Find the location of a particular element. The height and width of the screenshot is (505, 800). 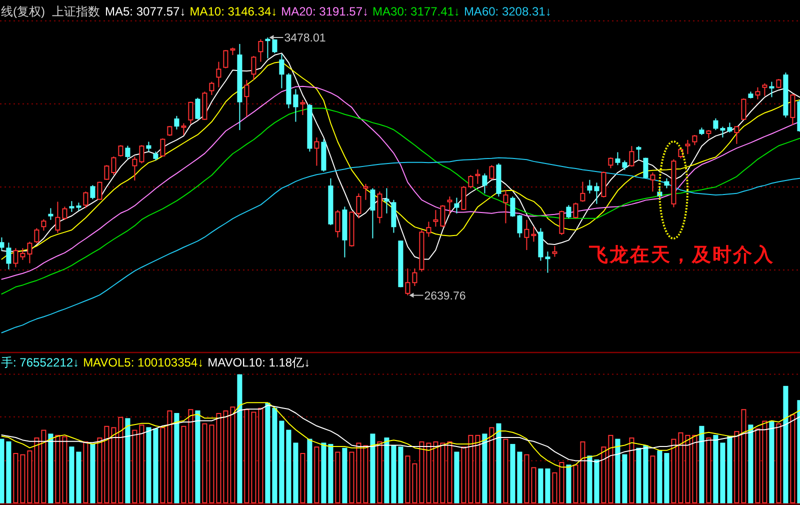

text: MA5: 3077.57↓ is located at coordinates (145, 11).